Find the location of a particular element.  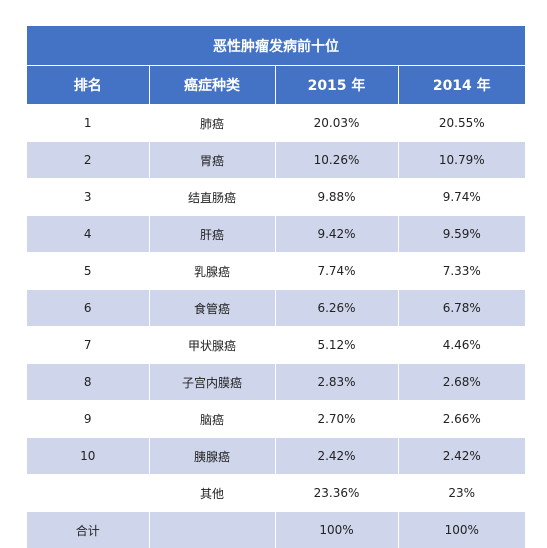

cancer-type-cell: 乳腺癌 is located at coordinates (212, 271).